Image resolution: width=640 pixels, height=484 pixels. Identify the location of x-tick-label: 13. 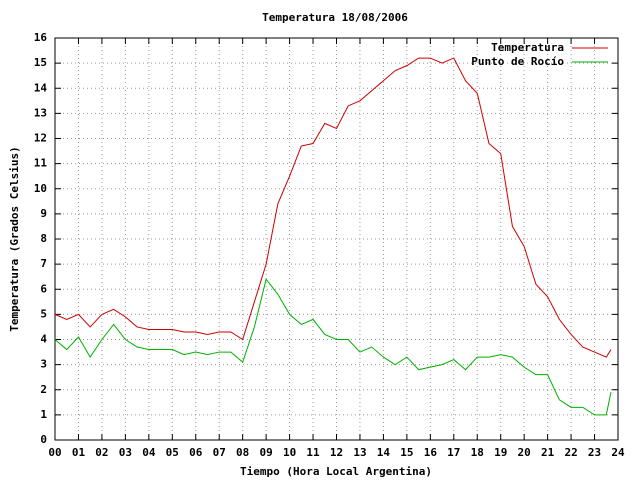
(359, 452).